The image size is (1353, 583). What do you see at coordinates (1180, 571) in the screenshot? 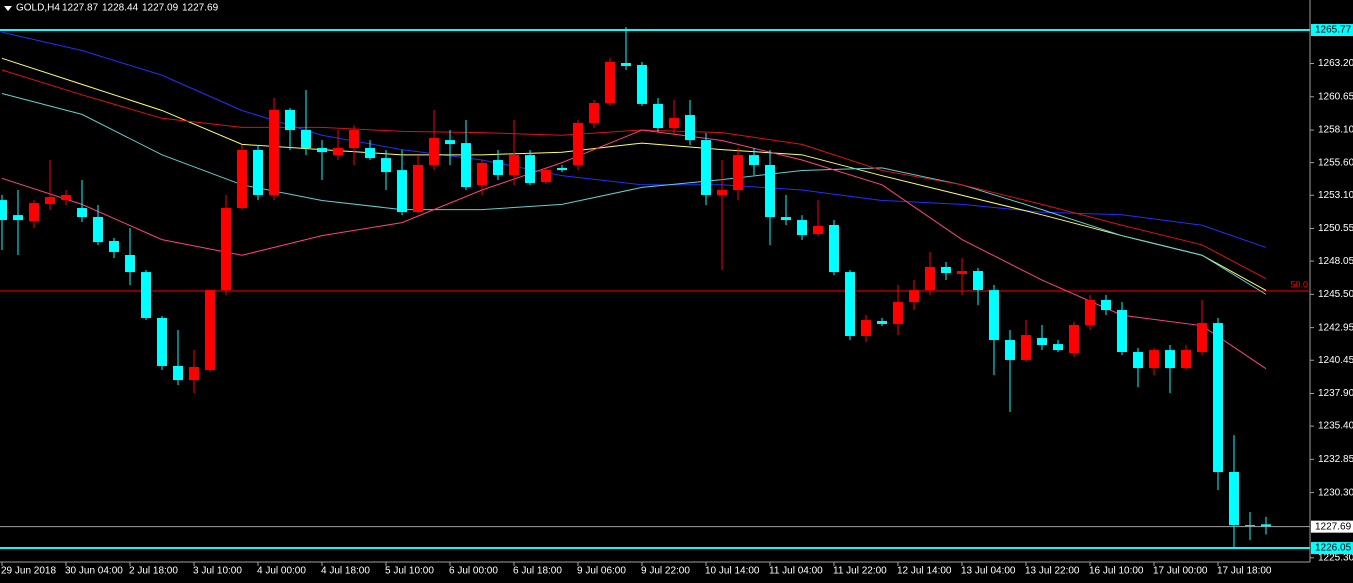
I see `x-tick-label: 17 Jul 00:00` at bounding box center [1180, 571].